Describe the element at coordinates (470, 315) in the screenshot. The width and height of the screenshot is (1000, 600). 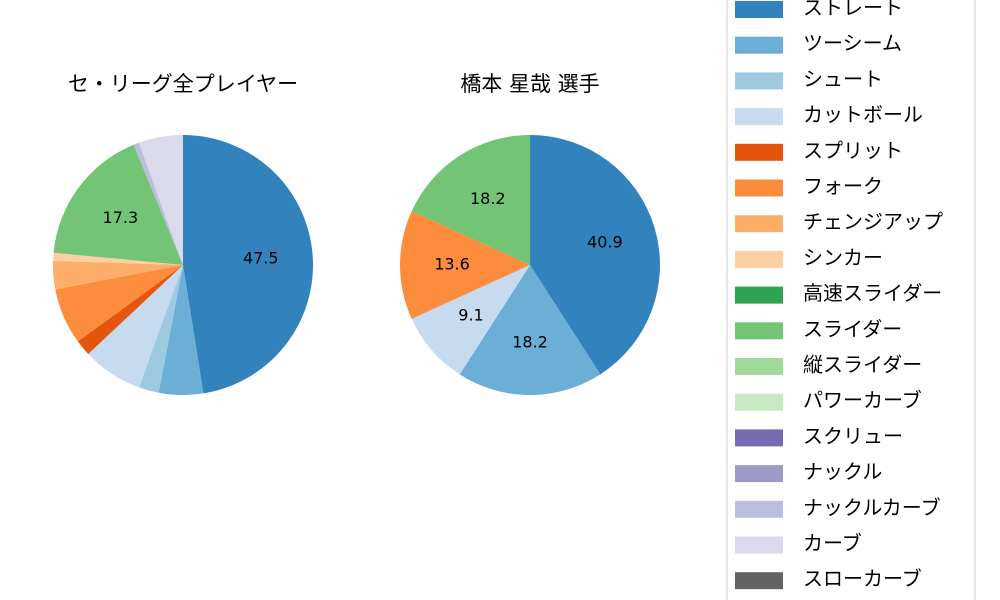
I see `slice-label: 9.1` at that location.